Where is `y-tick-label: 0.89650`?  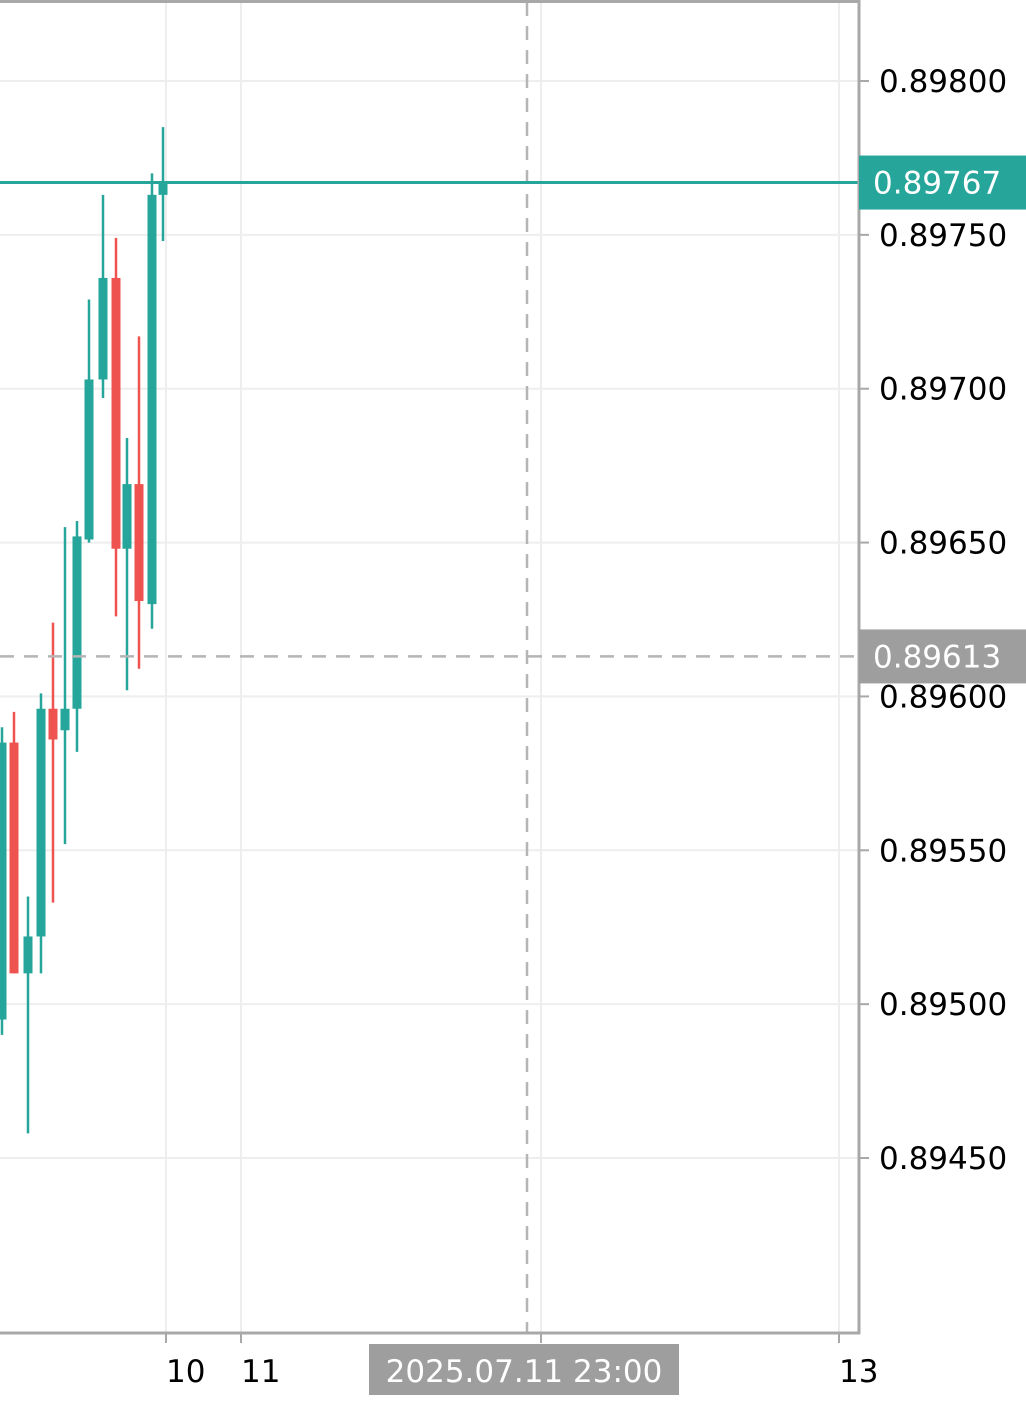
y-tick-label: 0.89650 is located at coordinates (943, 544).